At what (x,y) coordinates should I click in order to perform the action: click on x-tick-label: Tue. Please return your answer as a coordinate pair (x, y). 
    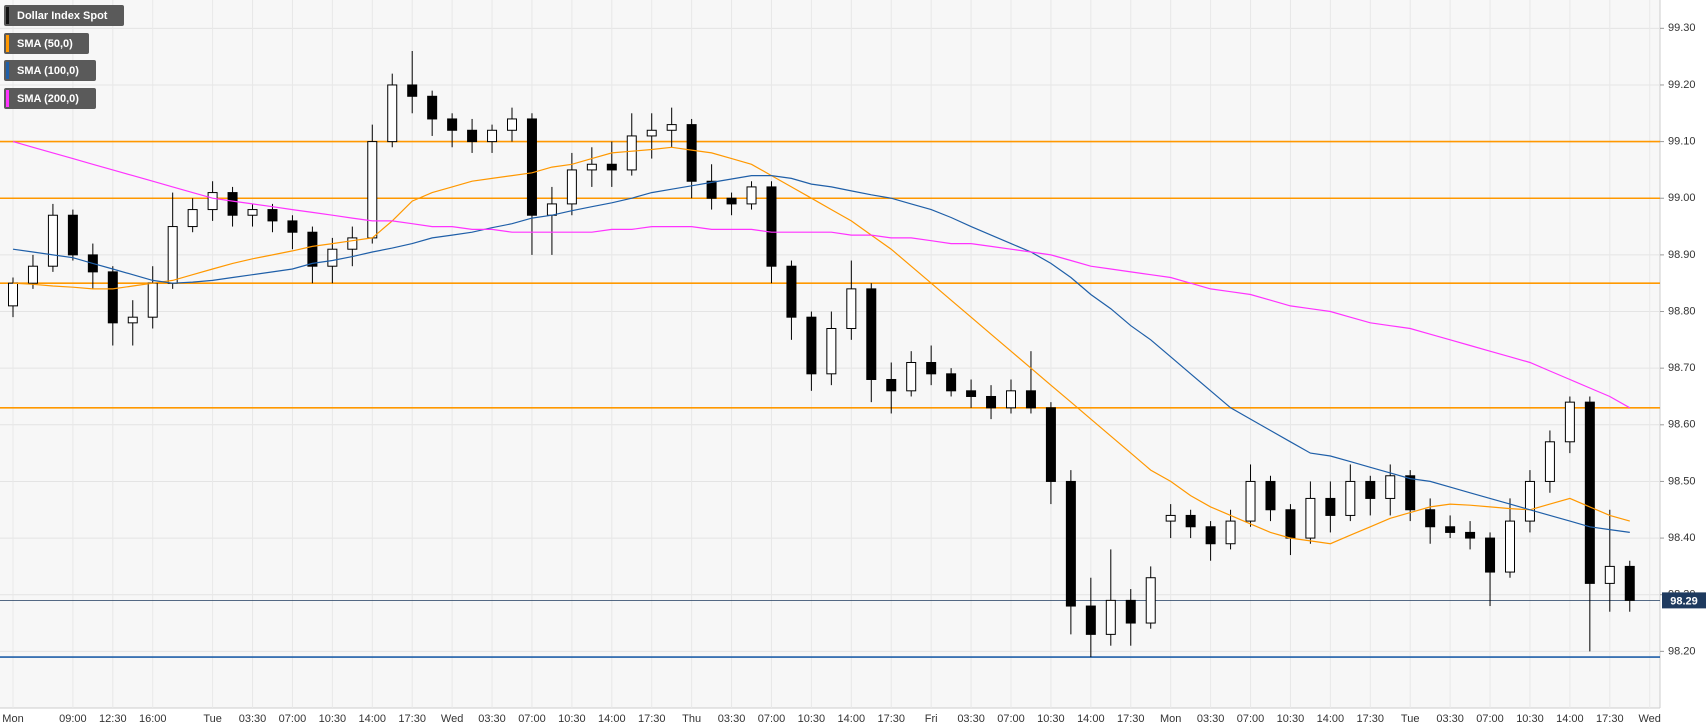
    Looking at the image, I should click on (1410, 719).